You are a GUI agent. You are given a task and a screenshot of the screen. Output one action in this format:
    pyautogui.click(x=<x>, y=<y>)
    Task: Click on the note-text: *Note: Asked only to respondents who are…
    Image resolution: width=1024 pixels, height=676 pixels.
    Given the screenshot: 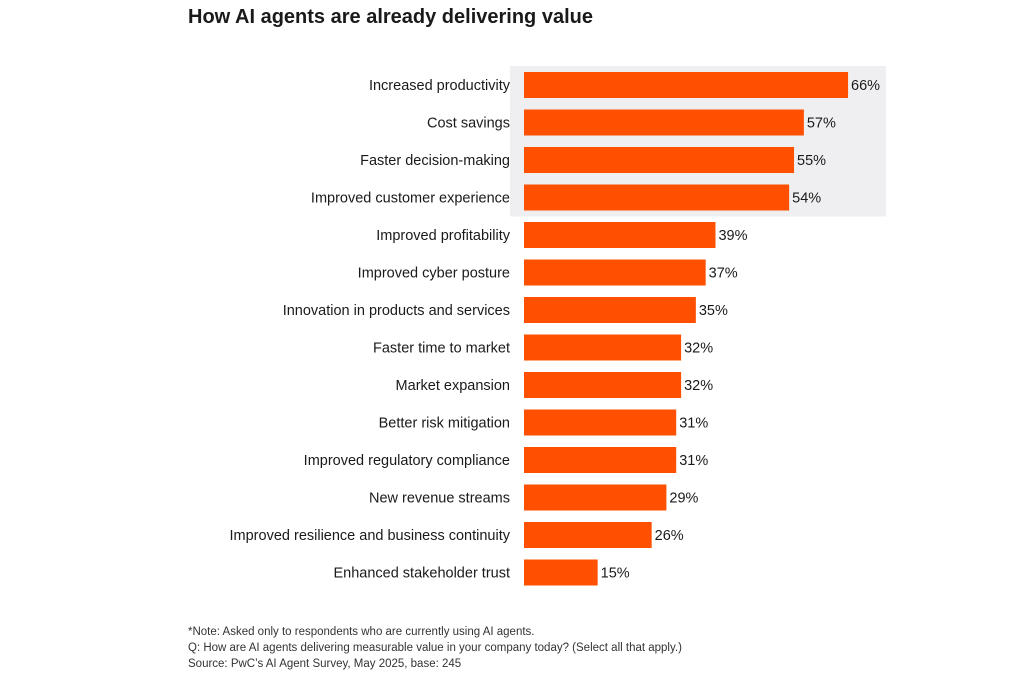 What is the action you would take?
    pyautogui.click(x=361, y=632)
    